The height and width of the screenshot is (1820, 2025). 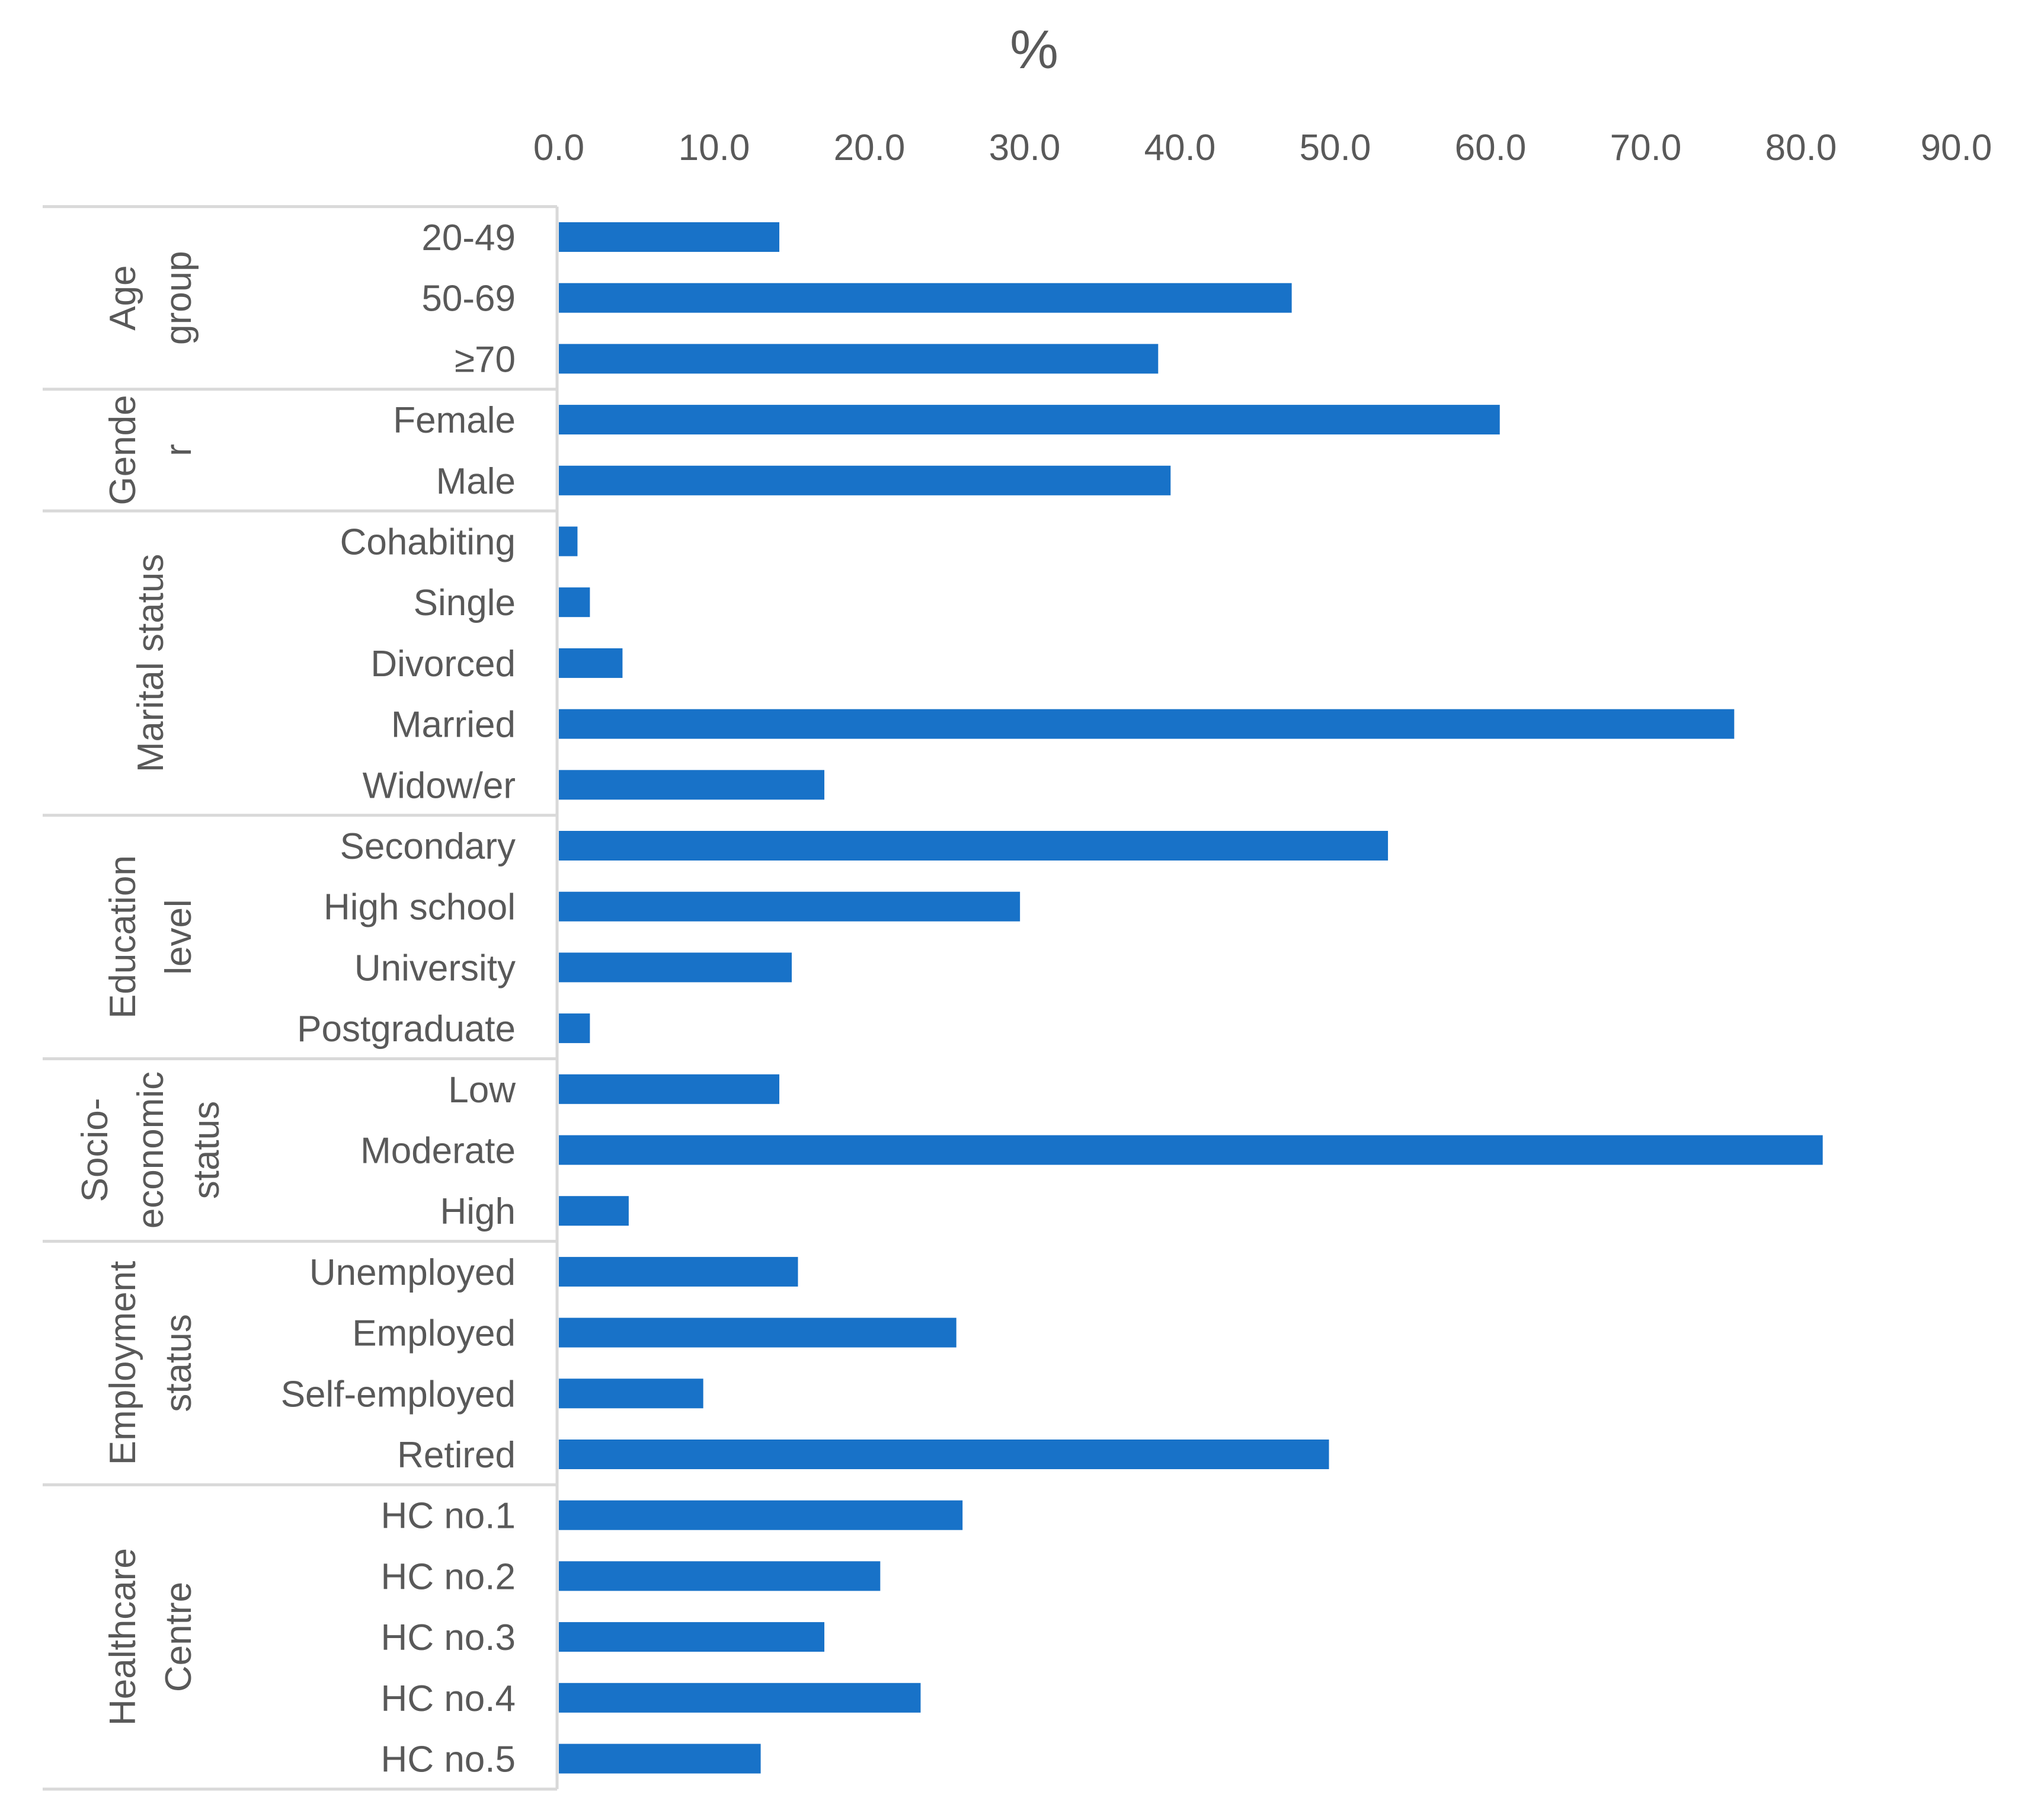 I want to click on x-tick-label: 40.0, so click(x=1180, y=147).